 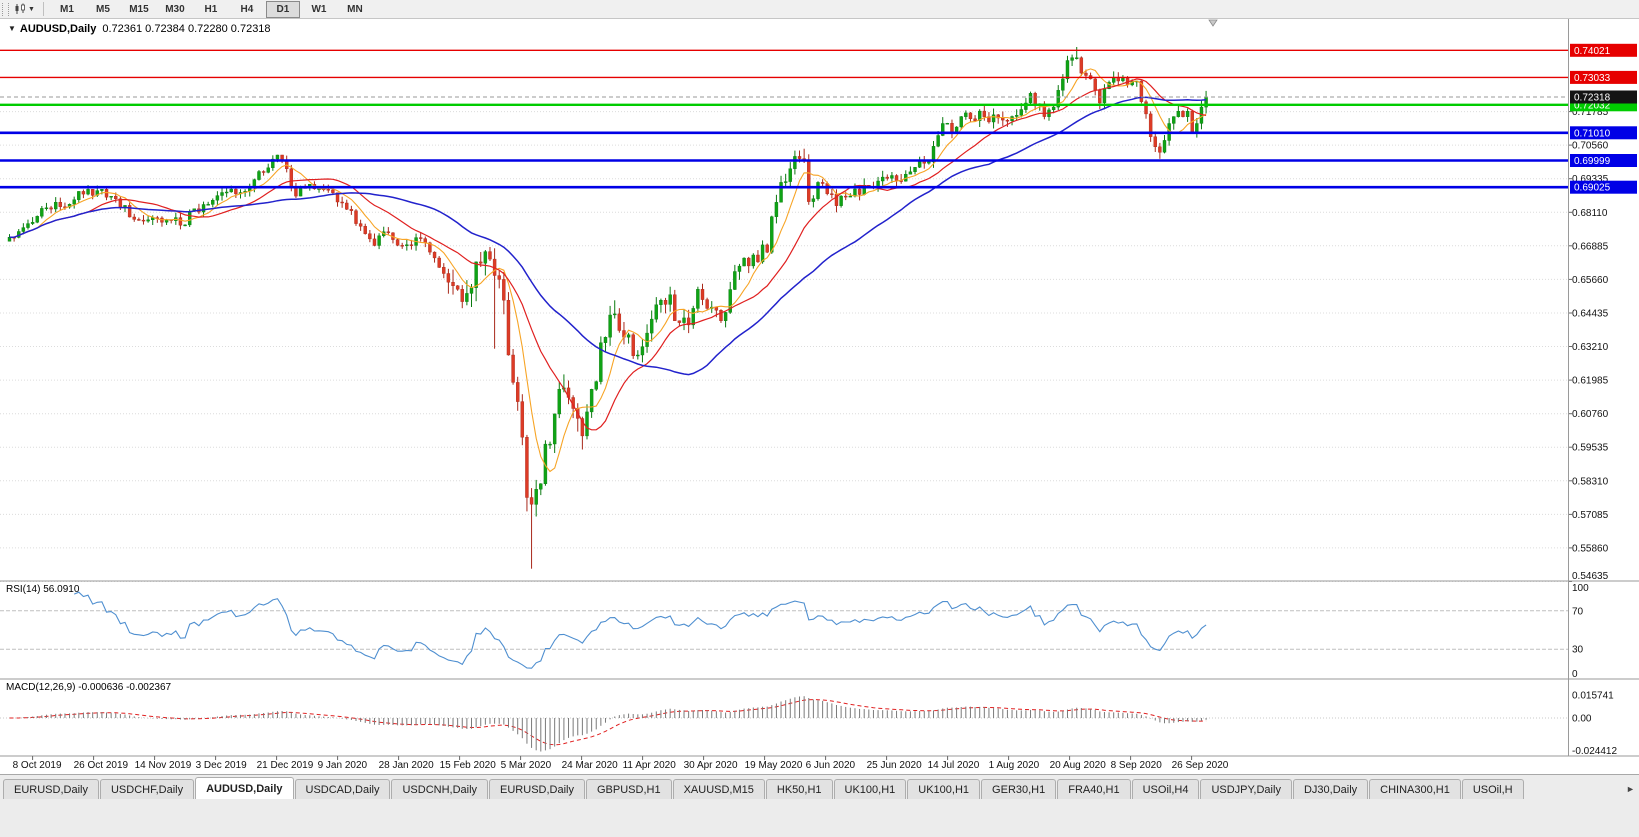 I want to click on svg-text: 30, so click(x=1578, y=650).